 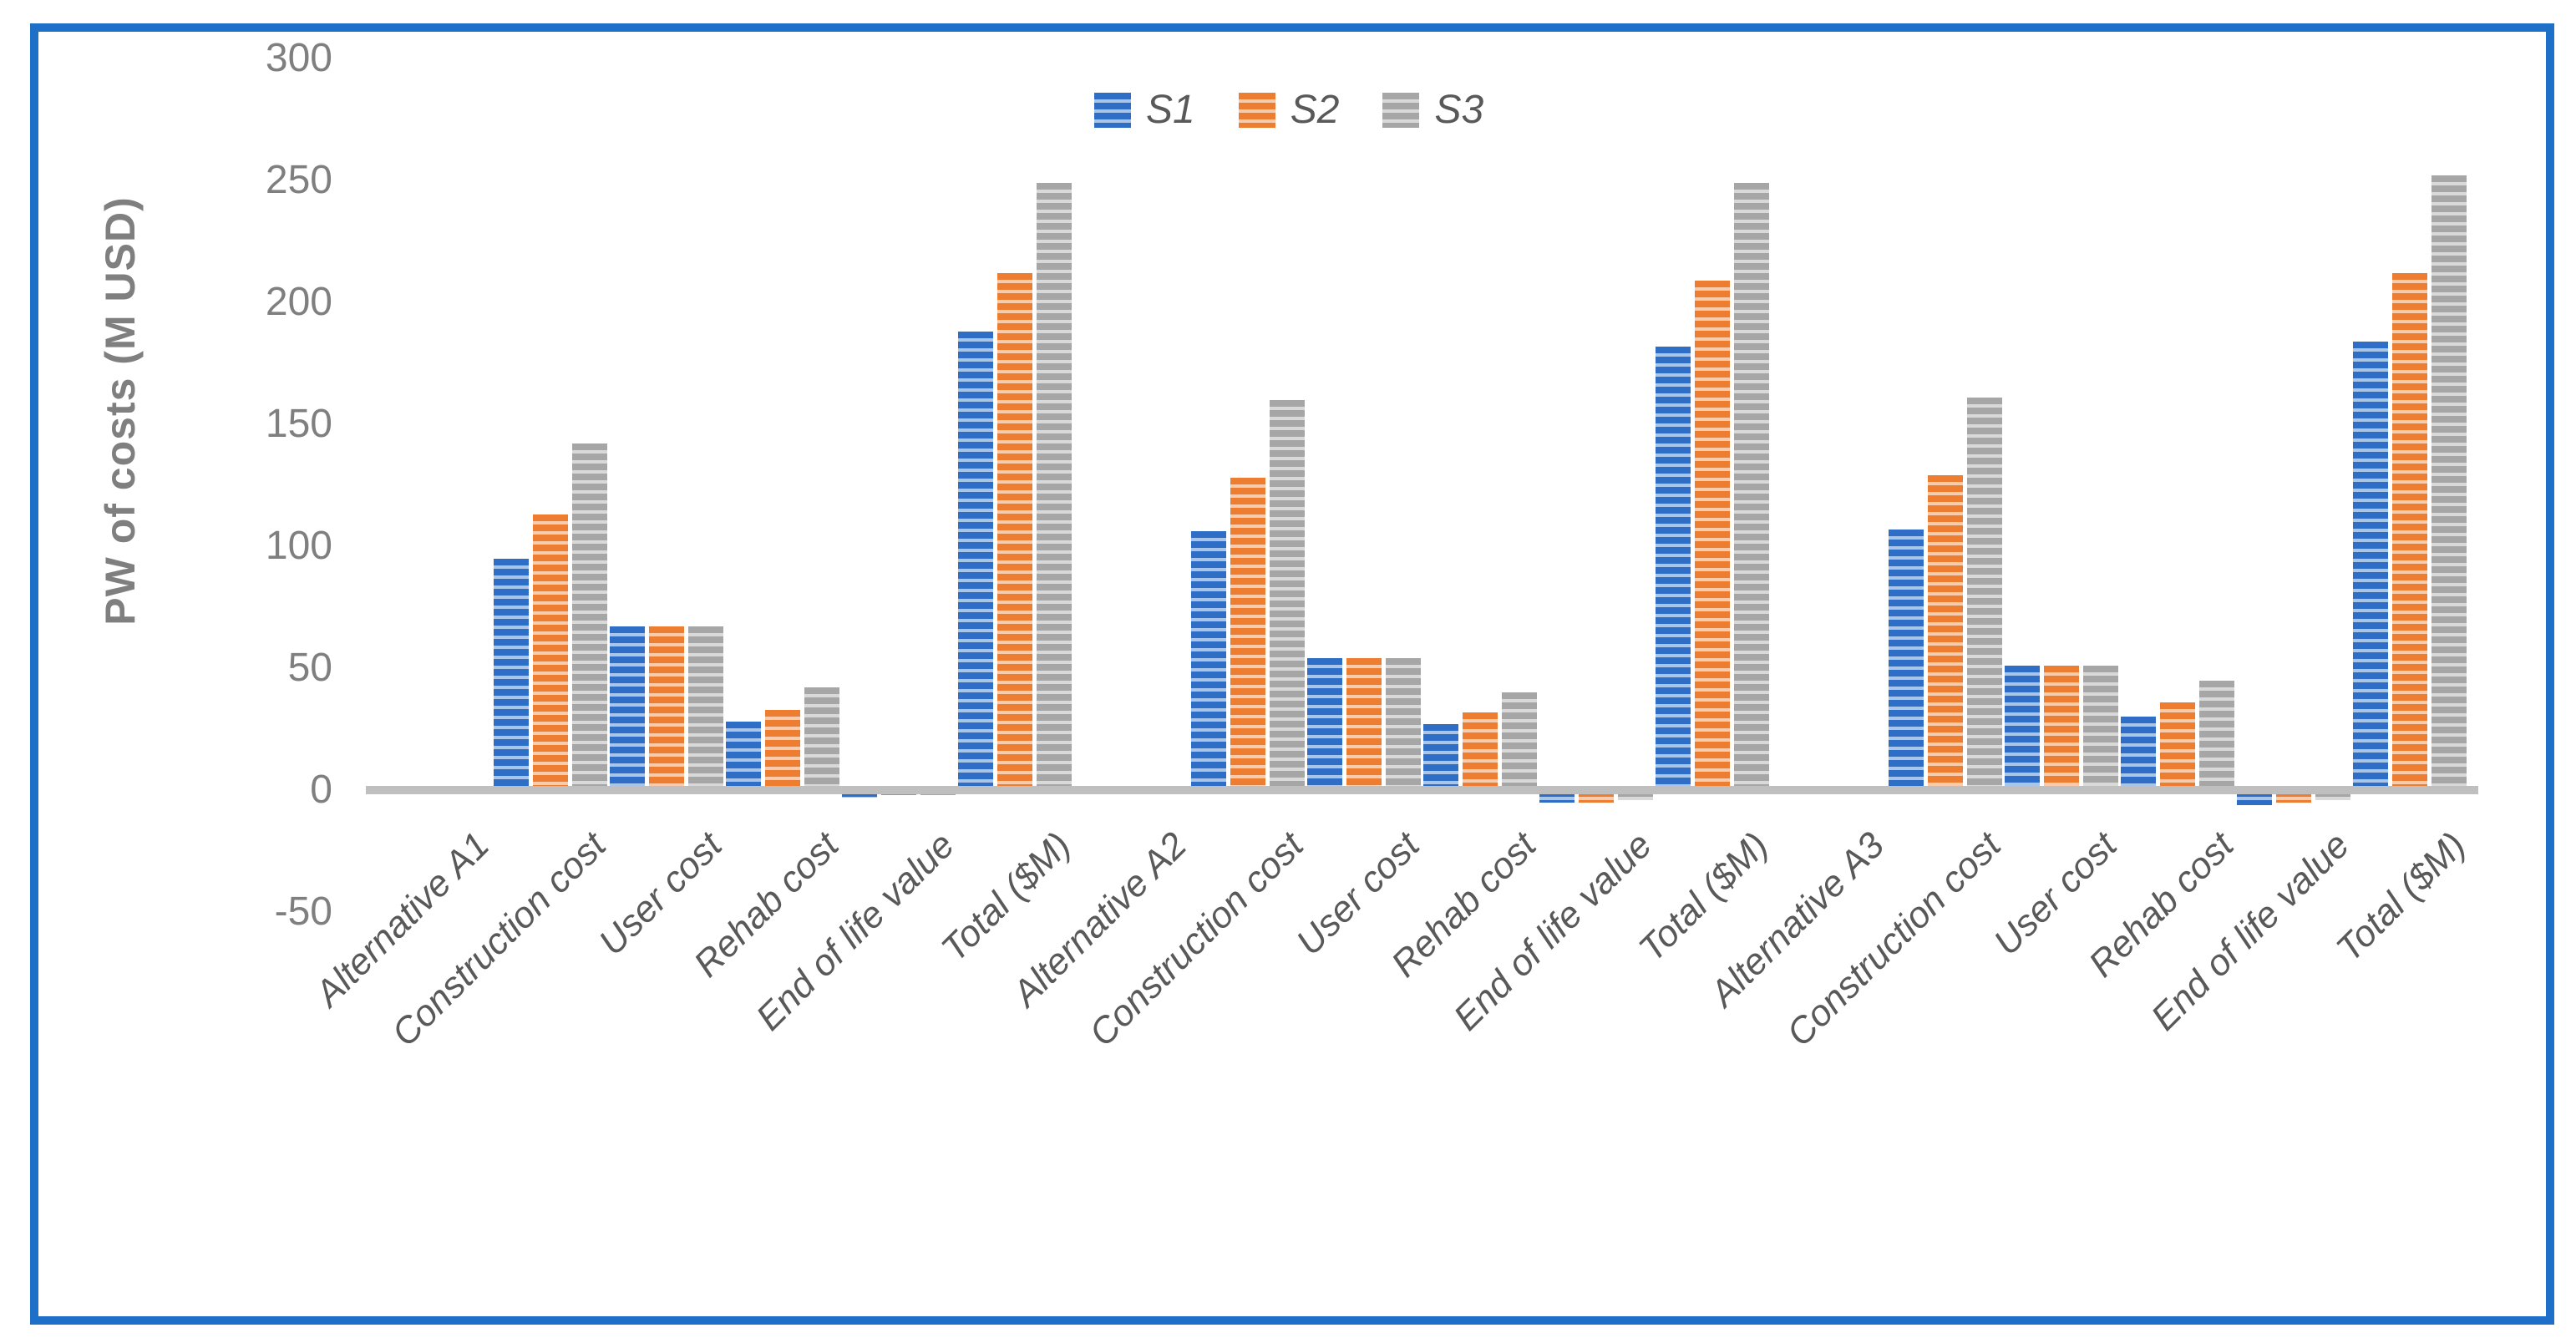 What do you see at coordinates (298, 424) in the screenshot?
I see `y-tick-label: 150` at bounding box center [298, 424].